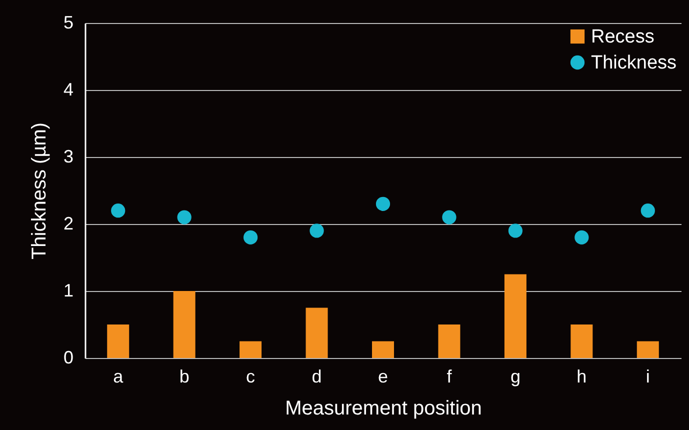  What do you see at coordinates (251, 376) in the screenshot?
I see `x-tick-label: c` at bounding box center [251, 376].